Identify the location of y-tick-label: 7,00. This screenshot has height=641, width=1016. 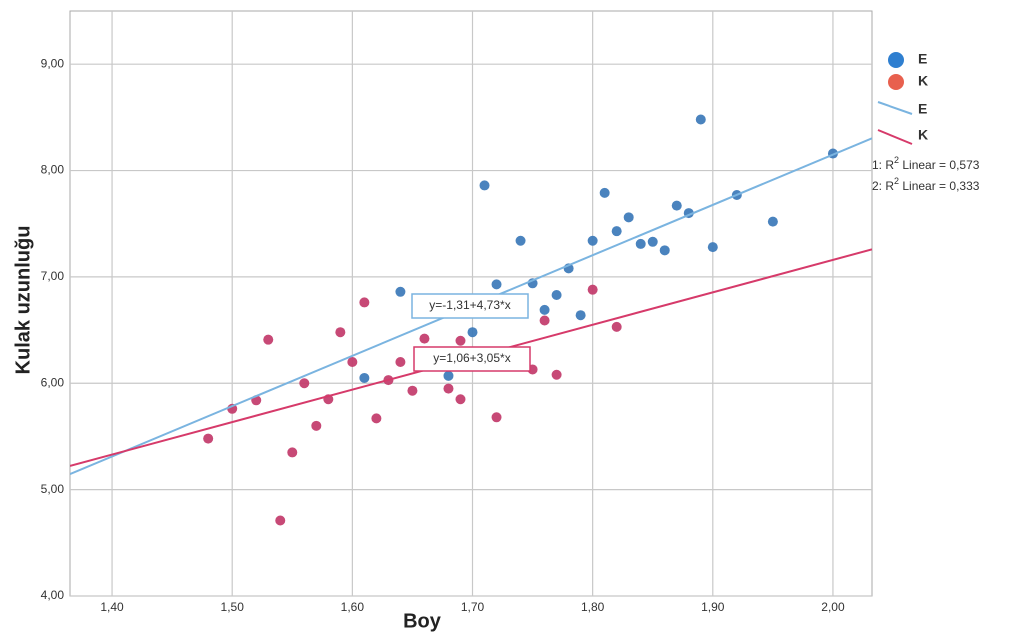
(53, 276).